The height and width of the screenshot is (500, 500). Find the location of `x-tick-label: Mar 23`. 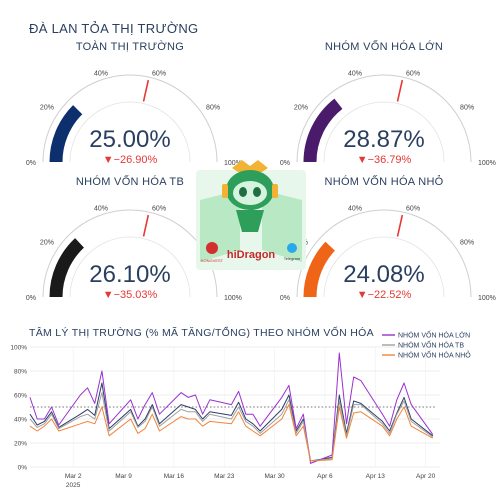

x-tick-label: Mar 23 is located at coordinates (224, 476).